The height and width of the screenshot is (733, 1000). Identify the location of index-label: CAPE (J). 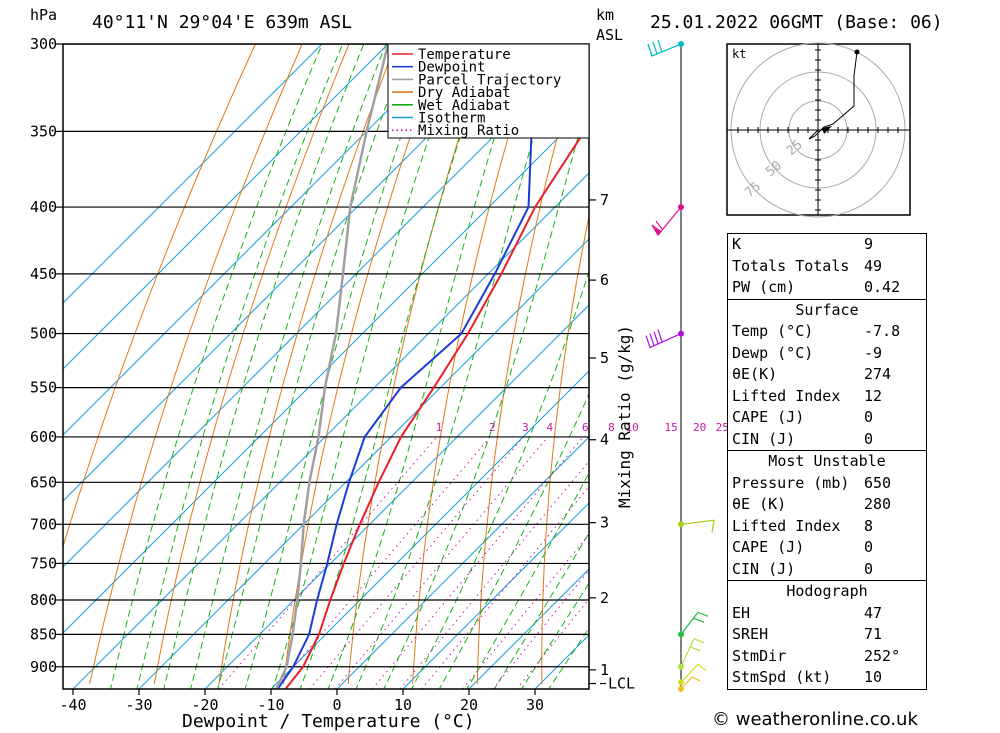
(768, 547).